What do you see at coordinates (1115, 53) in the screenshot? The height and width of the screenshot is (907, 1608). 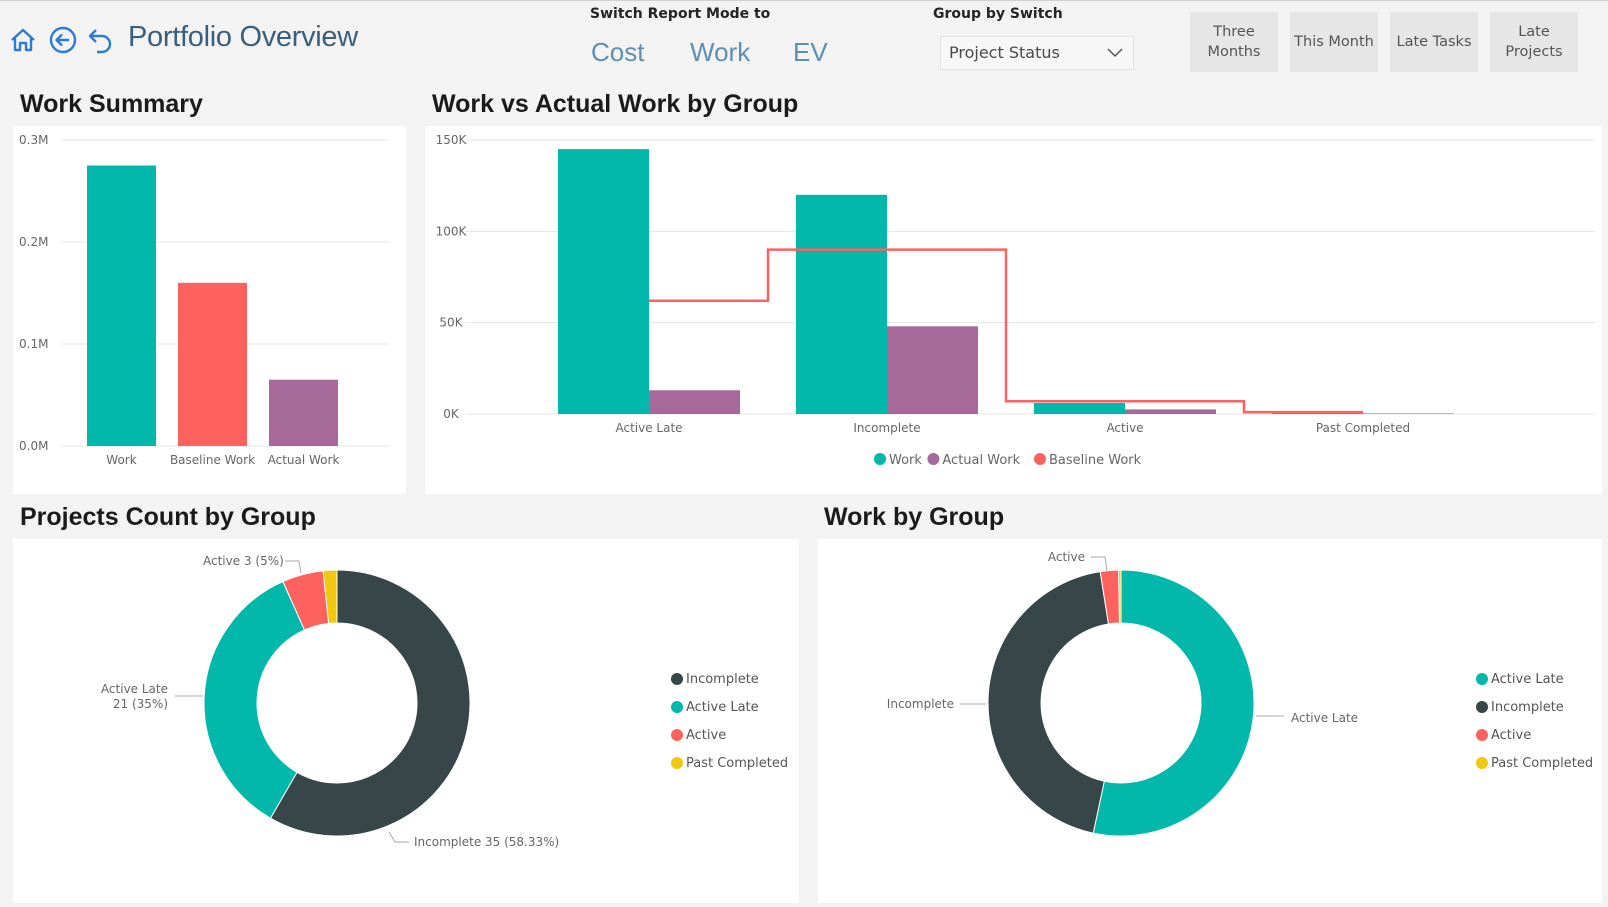 I see `chevron-down-icon` at bounding box center [1115, 53].